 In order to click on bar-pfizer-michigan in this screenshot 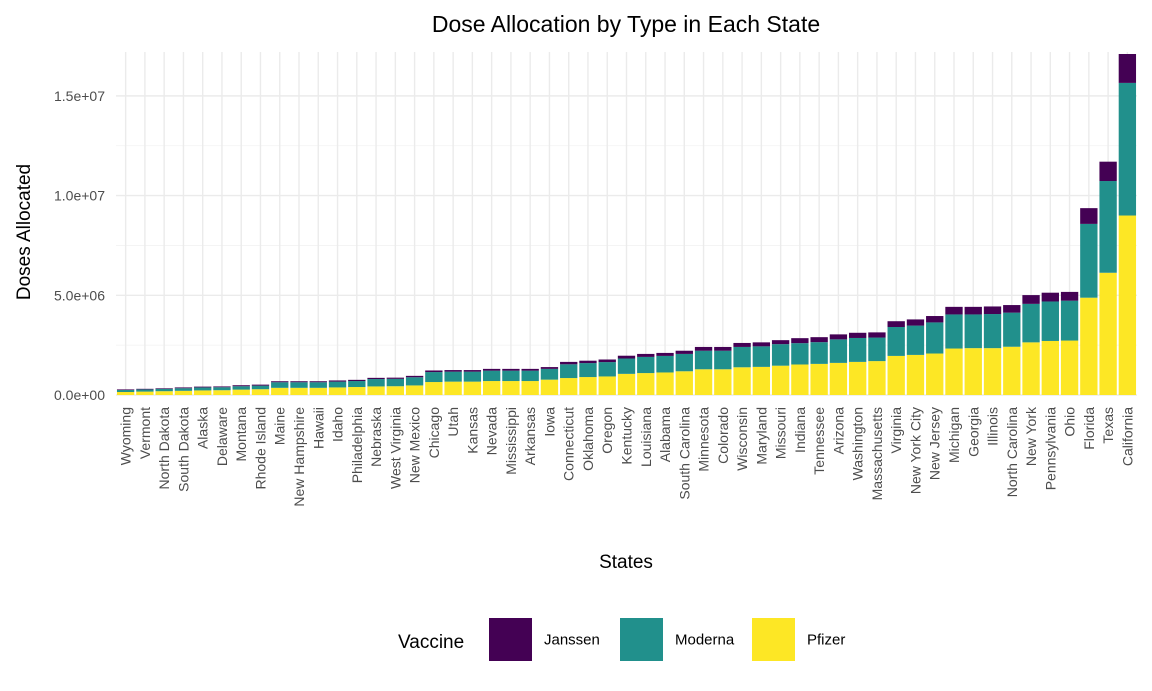, I will do `click(954, 371)`.